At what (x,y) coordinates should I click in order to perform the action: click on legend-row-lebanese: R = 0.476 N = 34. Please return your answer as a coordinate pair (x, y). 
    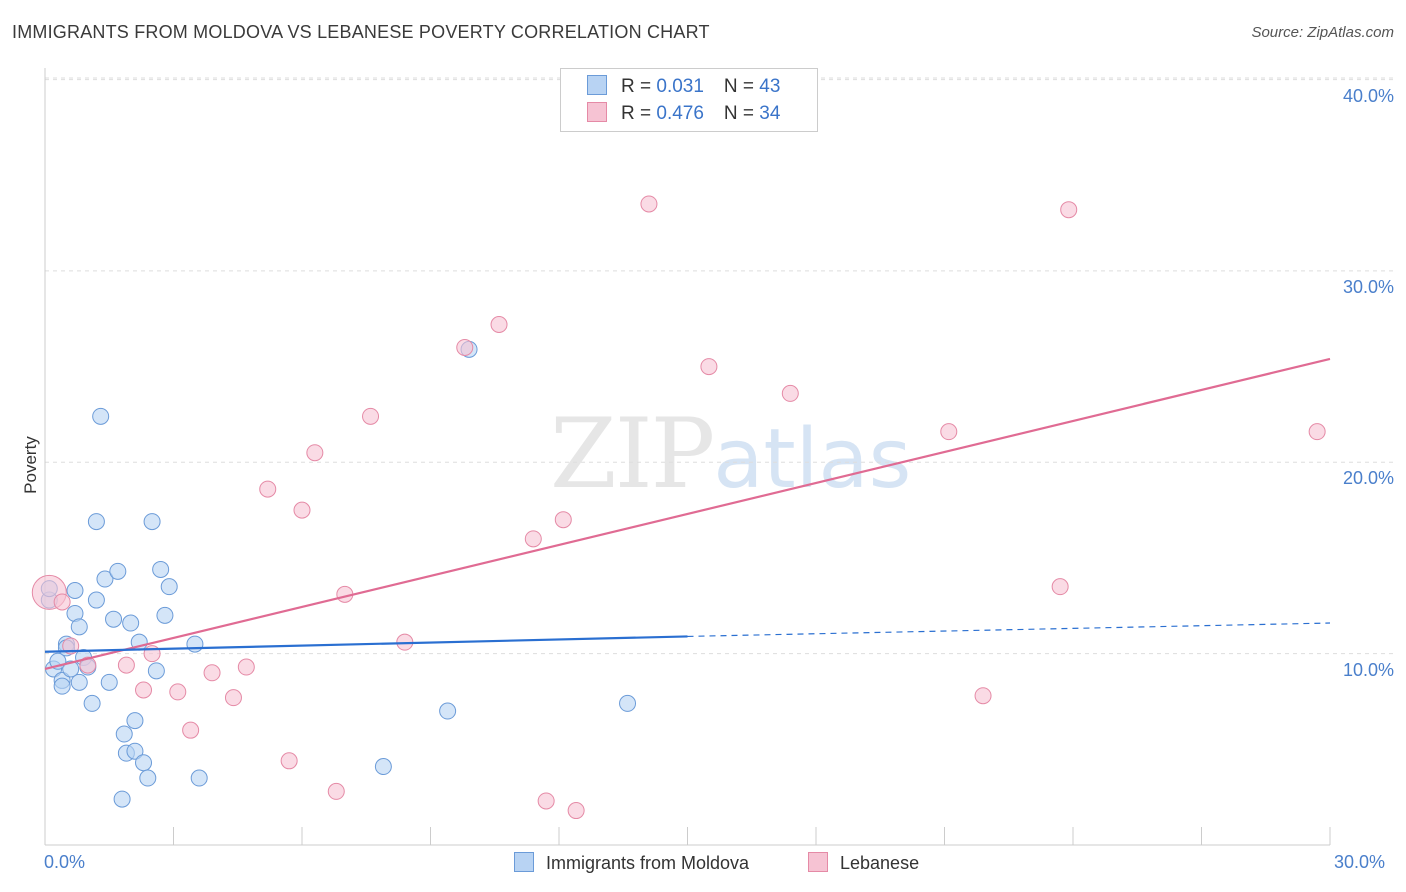
    Looking at the image, I should click on (683, 113).